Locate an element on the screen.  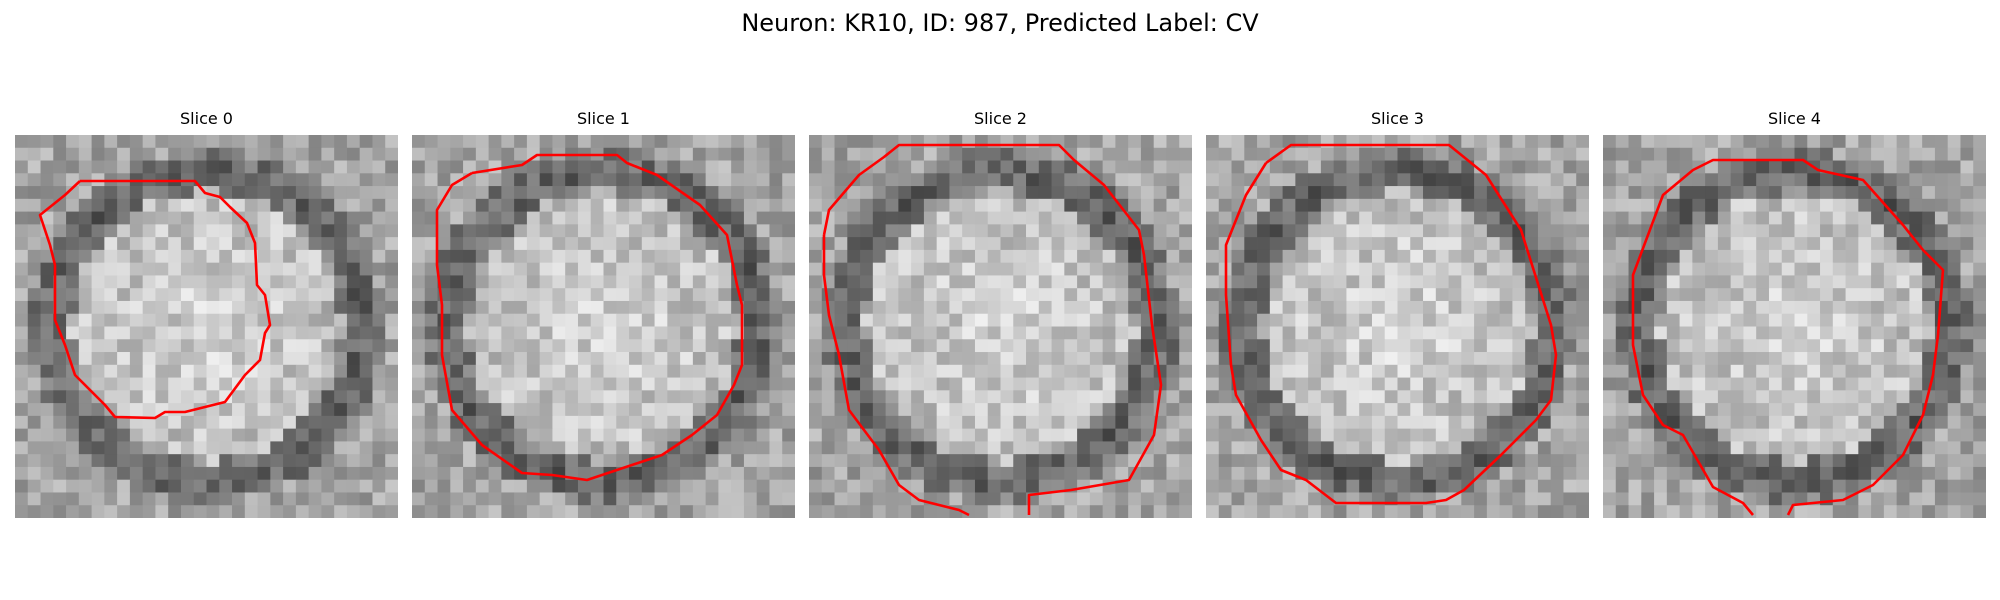
slice-title: Slice 0 is located at coordinates (206, 118).